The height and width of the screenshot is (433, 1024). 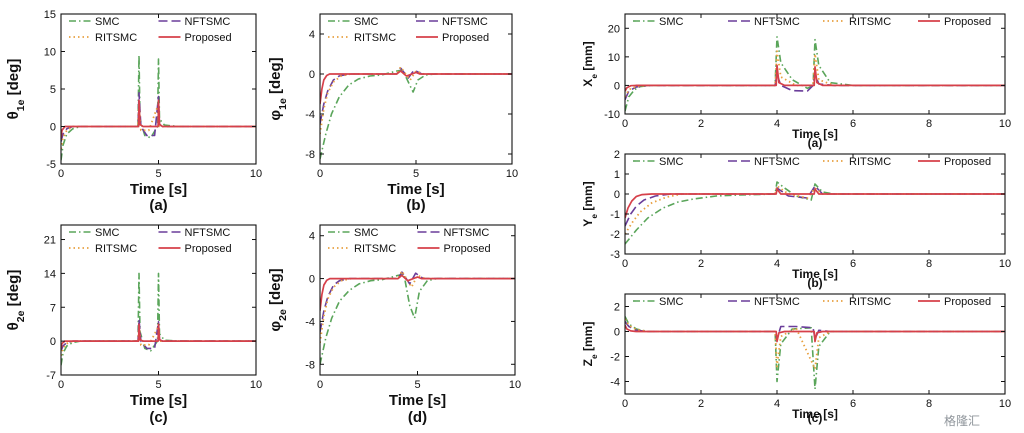 I want to click on y-axis-label: θ1e [deg], so click(x=16, y=89).